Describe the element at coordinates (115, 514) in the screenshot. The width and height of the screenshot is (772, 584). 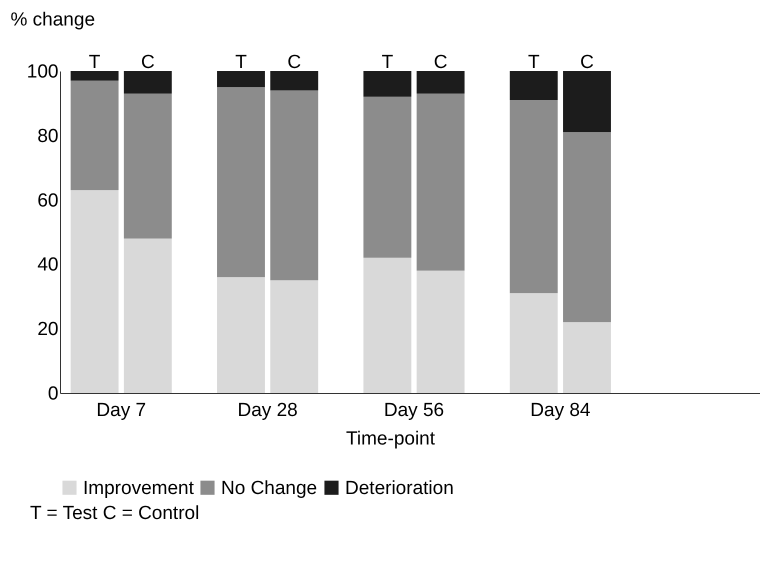
I see `text: T = Test C = Control` at that location.